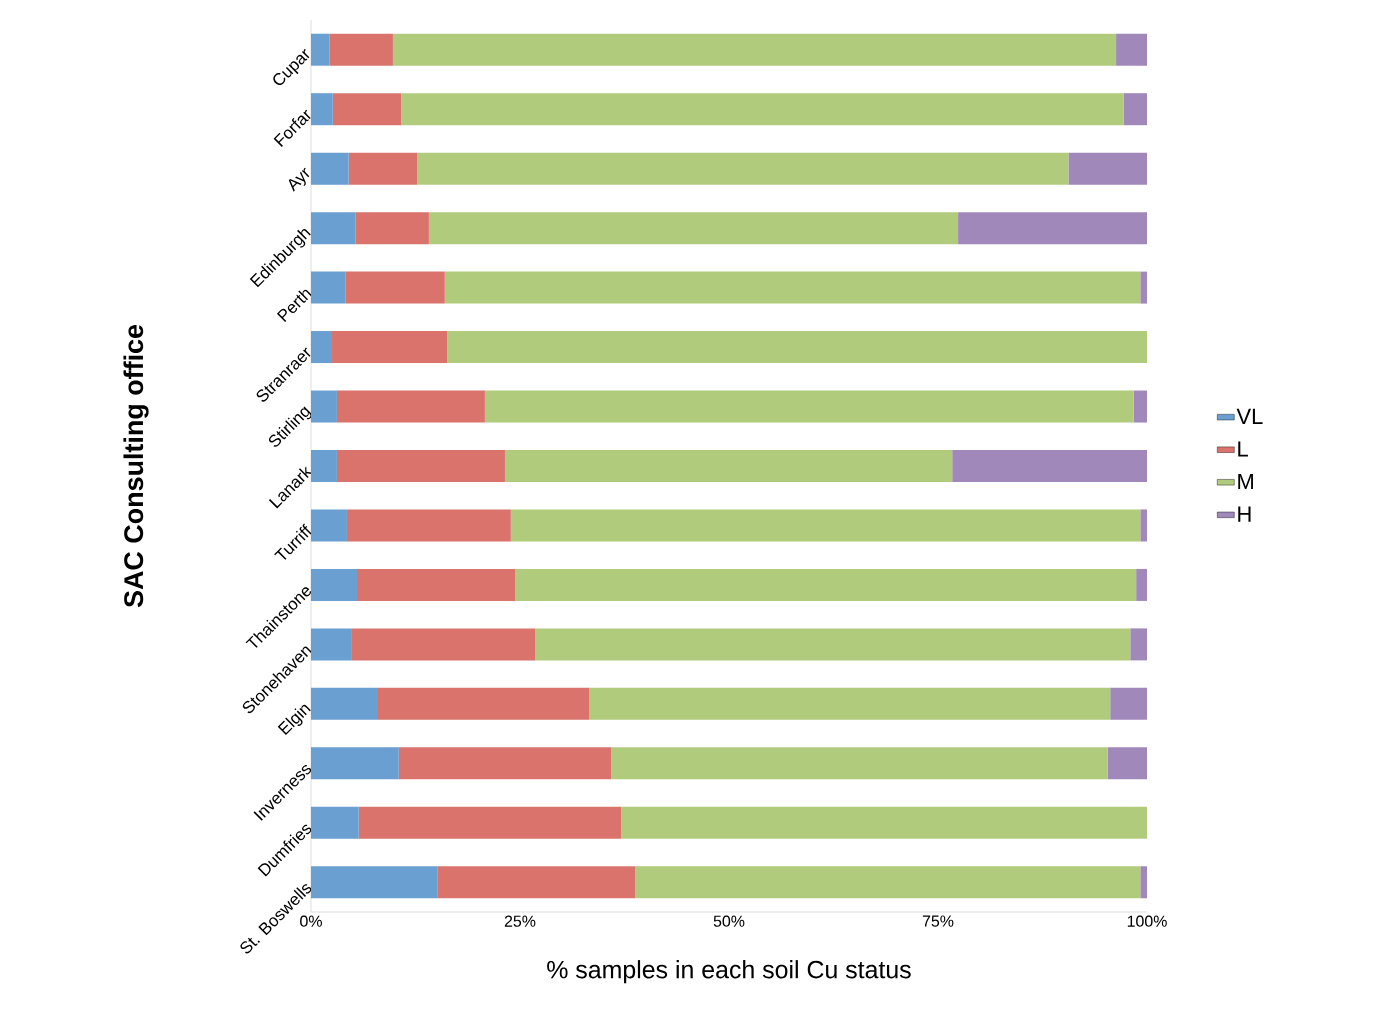 The image size is (1394, 1017). What do you see at coordinates (1147, 921) in the screenshot?
I see `x-tick-label: 100%` at bounding box center [1147, 921].